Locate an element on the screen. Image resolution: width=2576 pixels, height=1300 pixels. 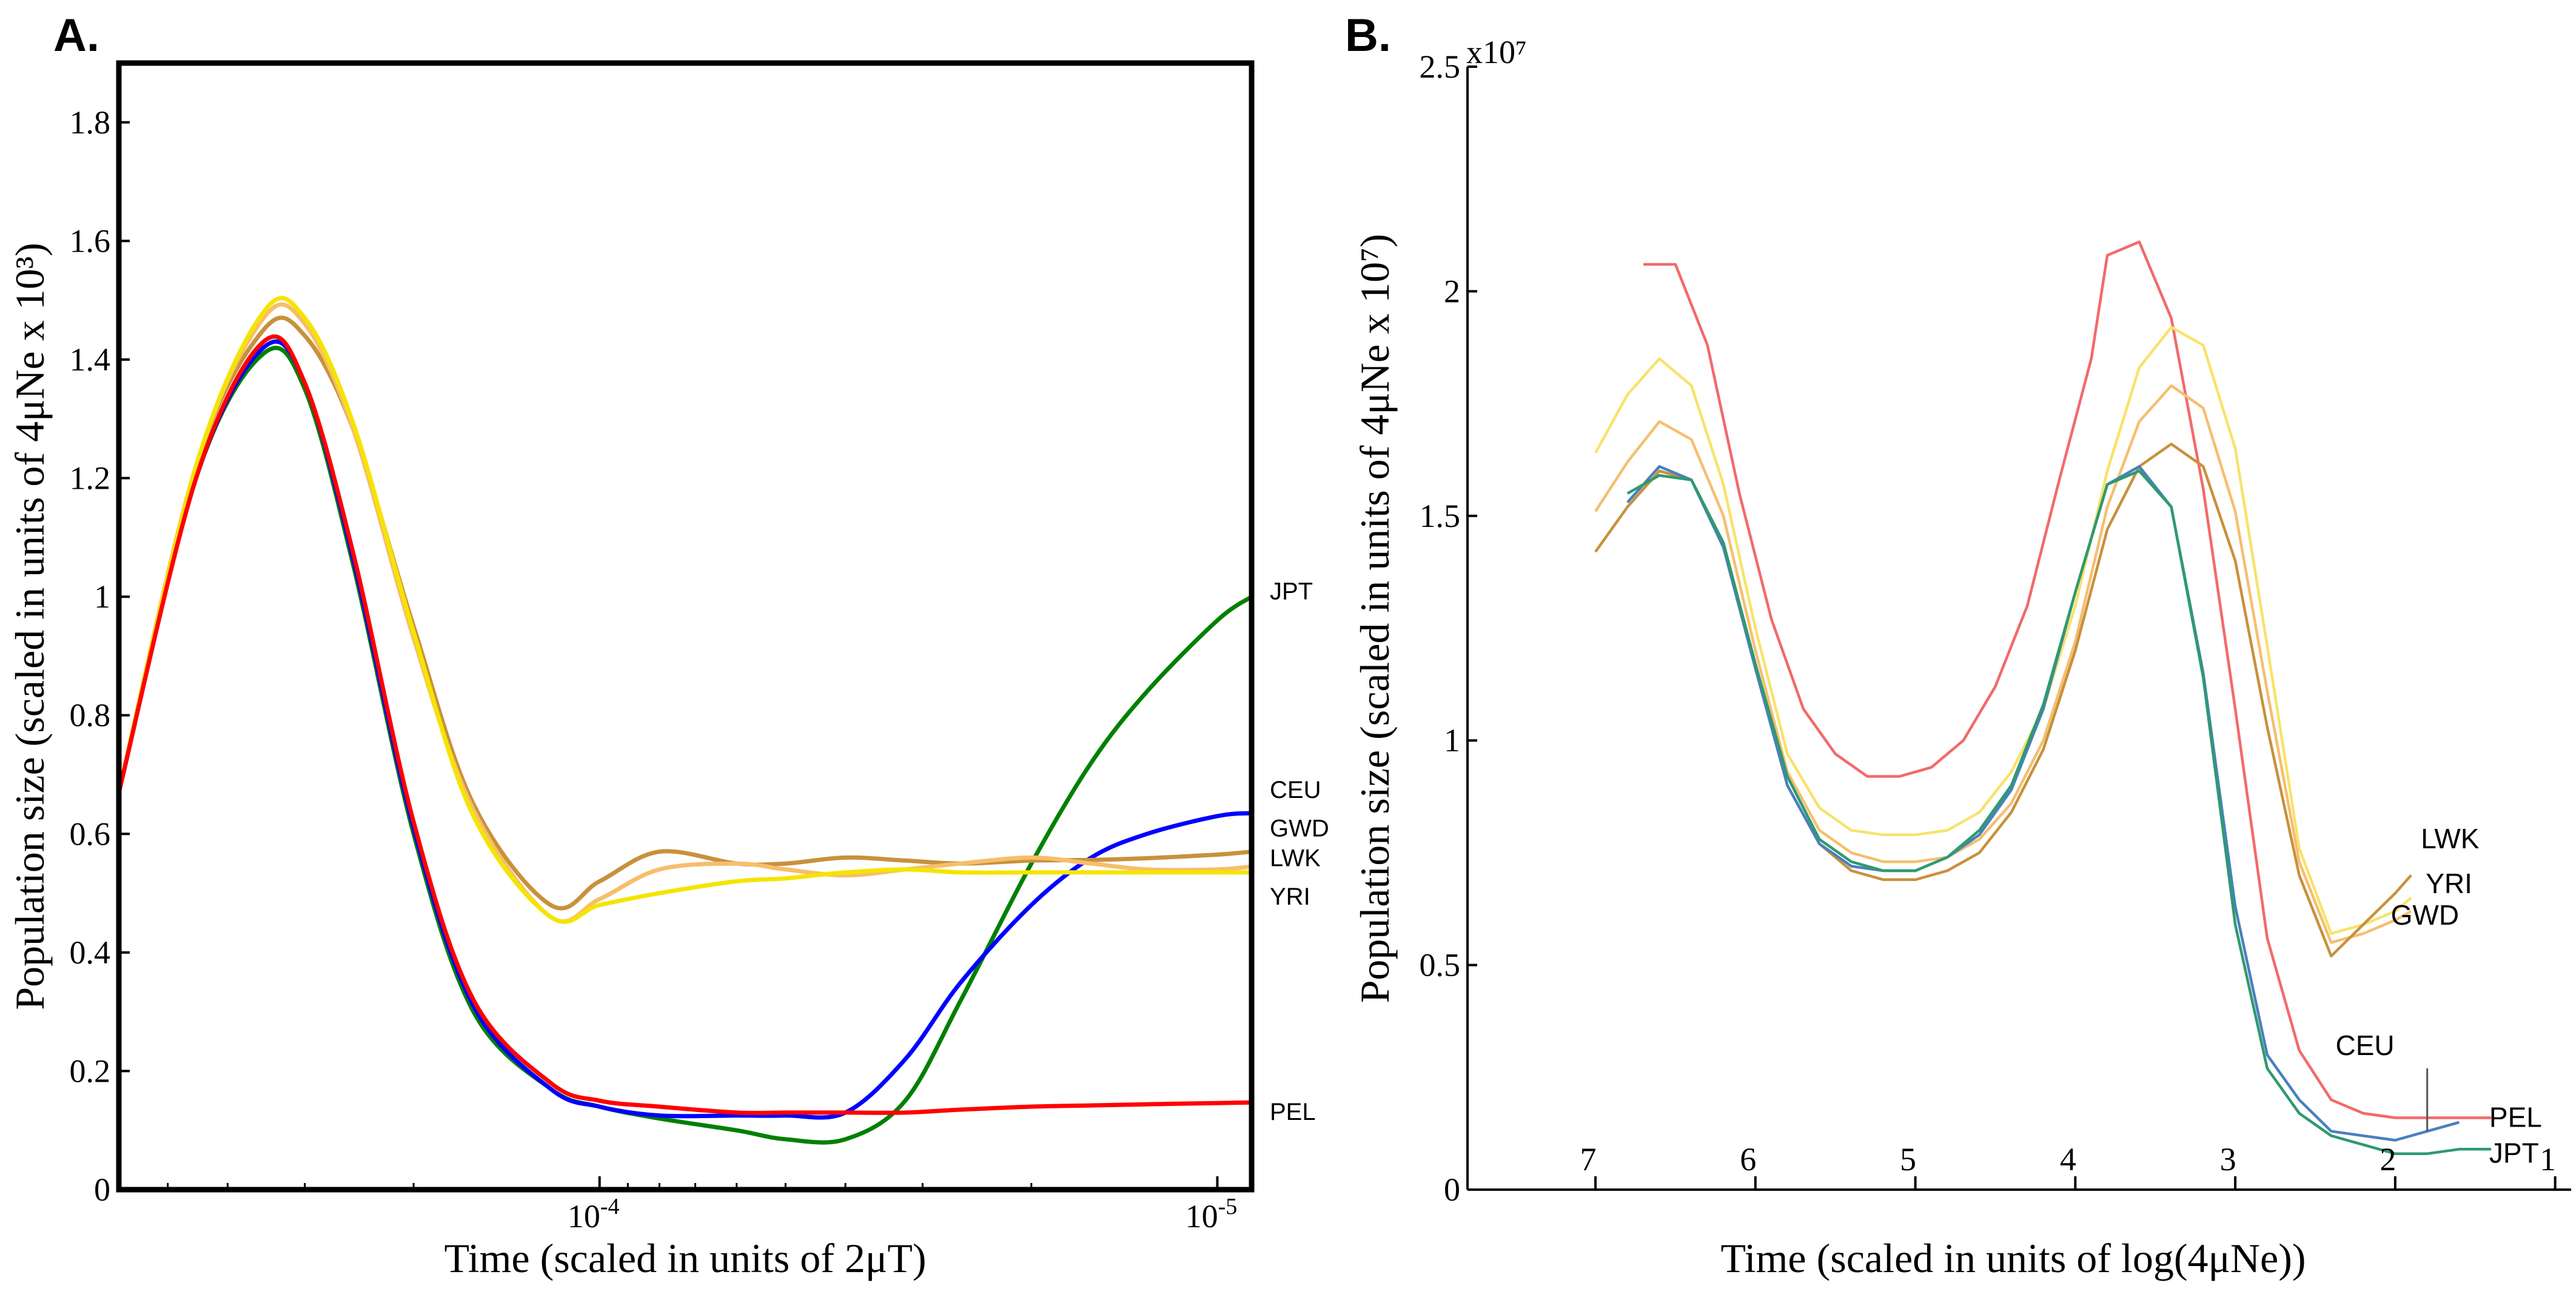
x-tick-label: 4 is located at coordinates (2068, 1159).